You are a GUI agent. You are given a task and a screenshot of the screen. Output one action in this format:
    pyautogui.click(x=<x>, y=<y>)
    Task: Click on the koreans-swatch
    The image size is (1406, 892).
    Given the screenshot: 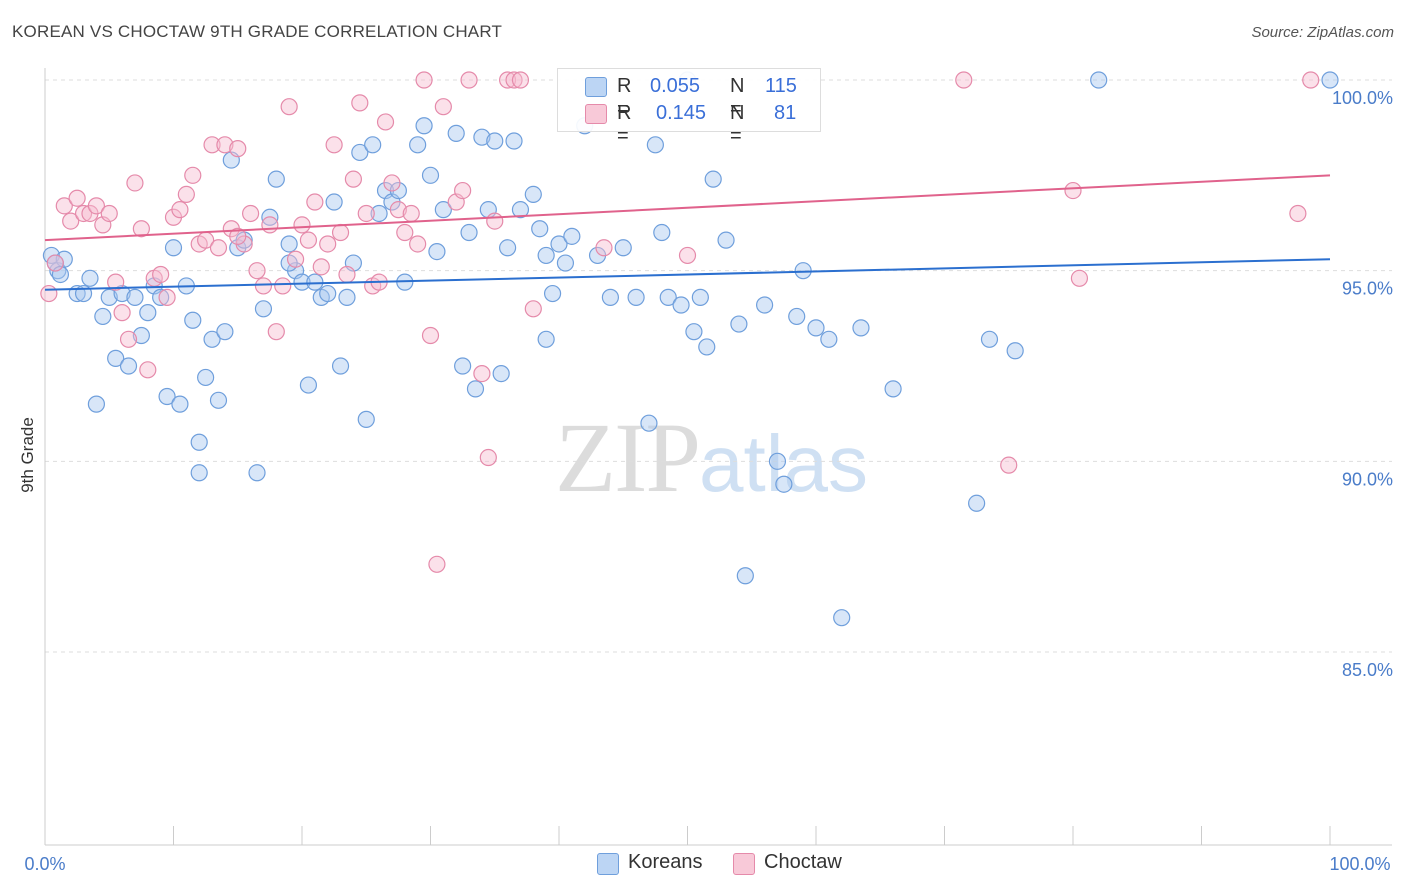 What is the action you would take?
    pyautogui.click(x=596, y=87)
    